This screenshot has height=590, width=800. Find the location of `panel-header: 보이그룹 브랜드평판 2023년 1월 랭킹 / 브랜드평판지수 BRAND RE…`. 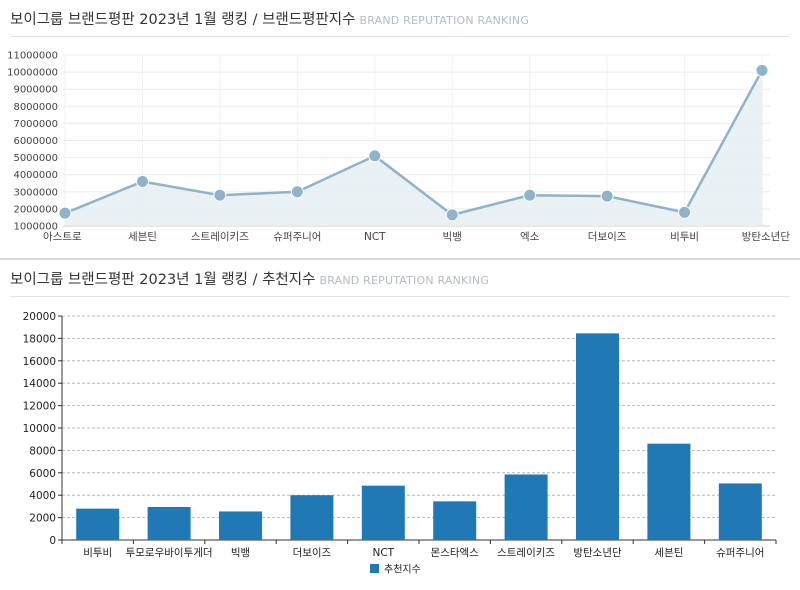

panel-header: 보이그룹 브랜드평판 2023년 1월 랭킹 / 브랜드평판지수 BRAND RE… is located at coordinates (269, 18).